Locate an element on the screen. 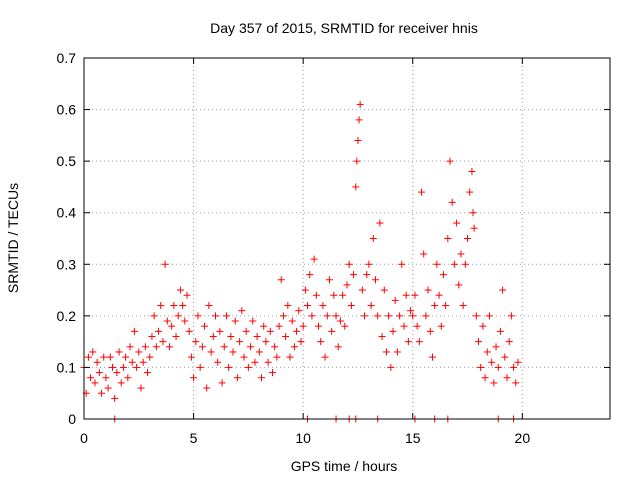  x-tick-labels: 0 5 10 15 20 is located at coordinates (305, 438).